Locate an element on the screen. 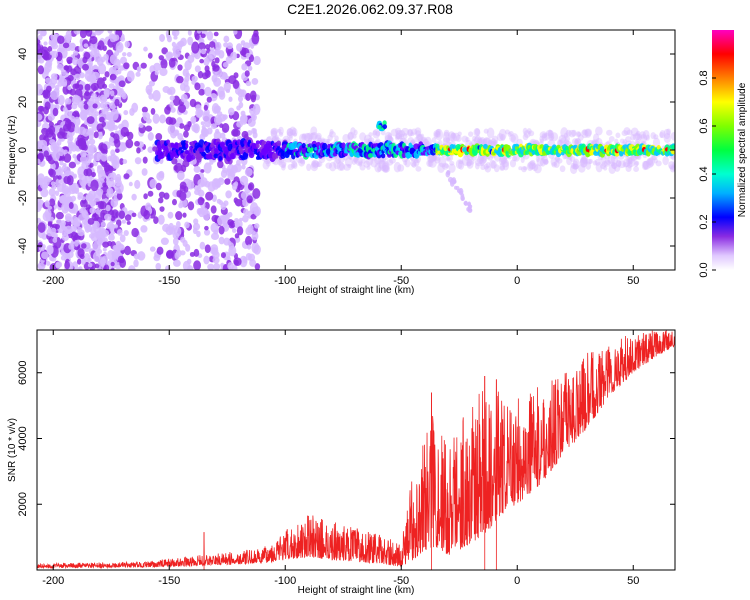 This screenshot has width=750, height=600. snr-x-tick-label: -100 is located at coordinates (285, 581).